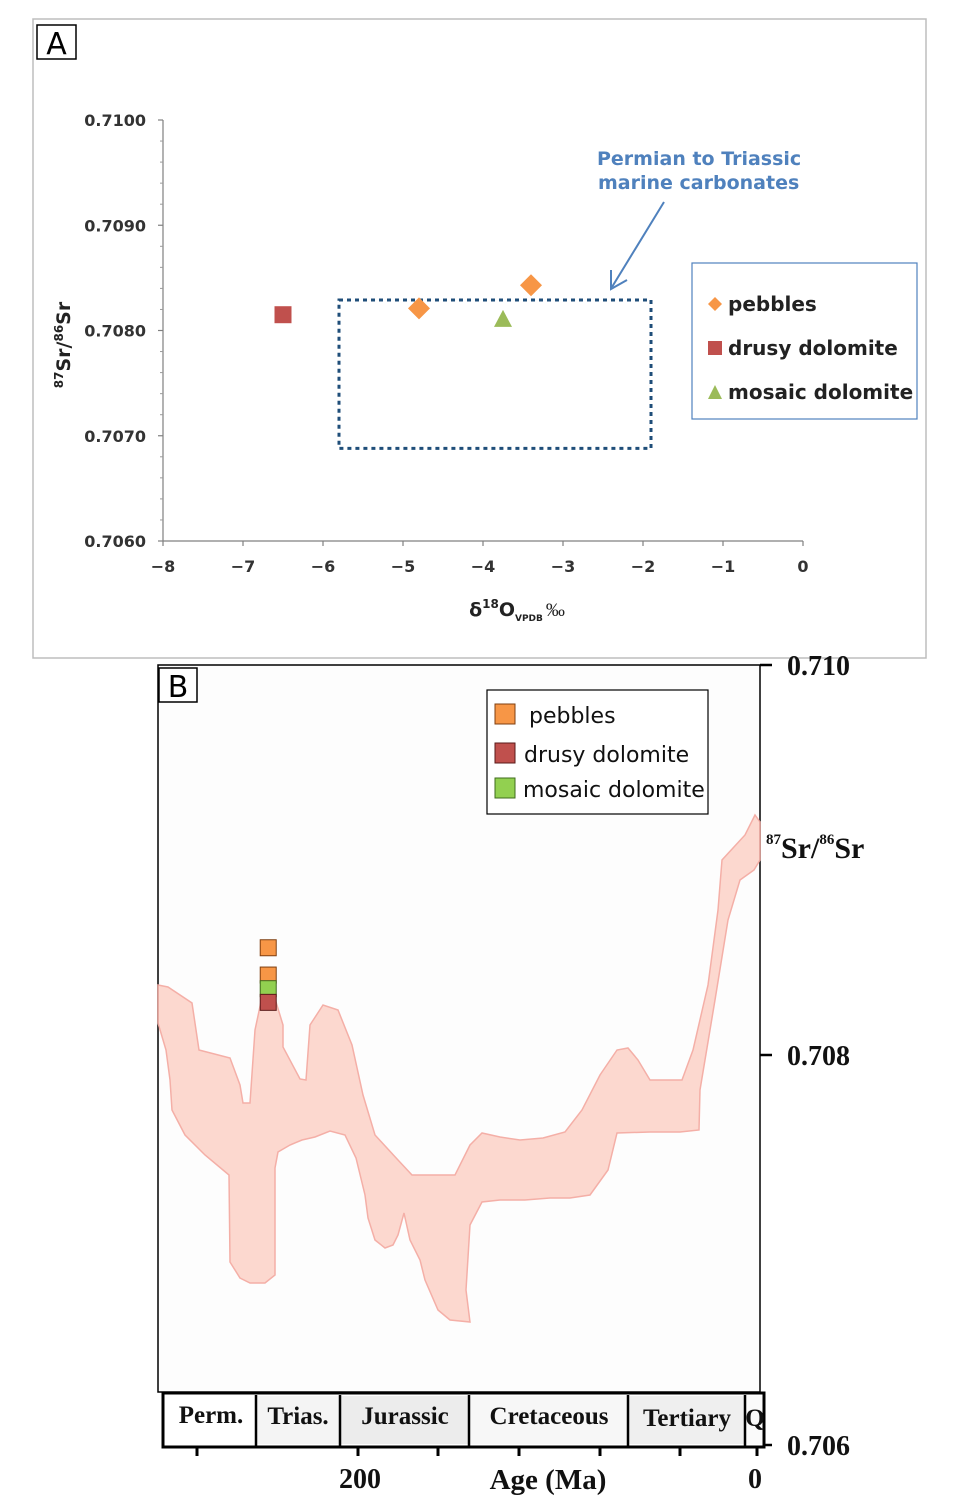 This screenshot has width=960, height=1512. What do you see at coordinates (638, 244) in the screenshot?
I see `a-annotation-arrow-shaft` at bounding box center [638, 244].